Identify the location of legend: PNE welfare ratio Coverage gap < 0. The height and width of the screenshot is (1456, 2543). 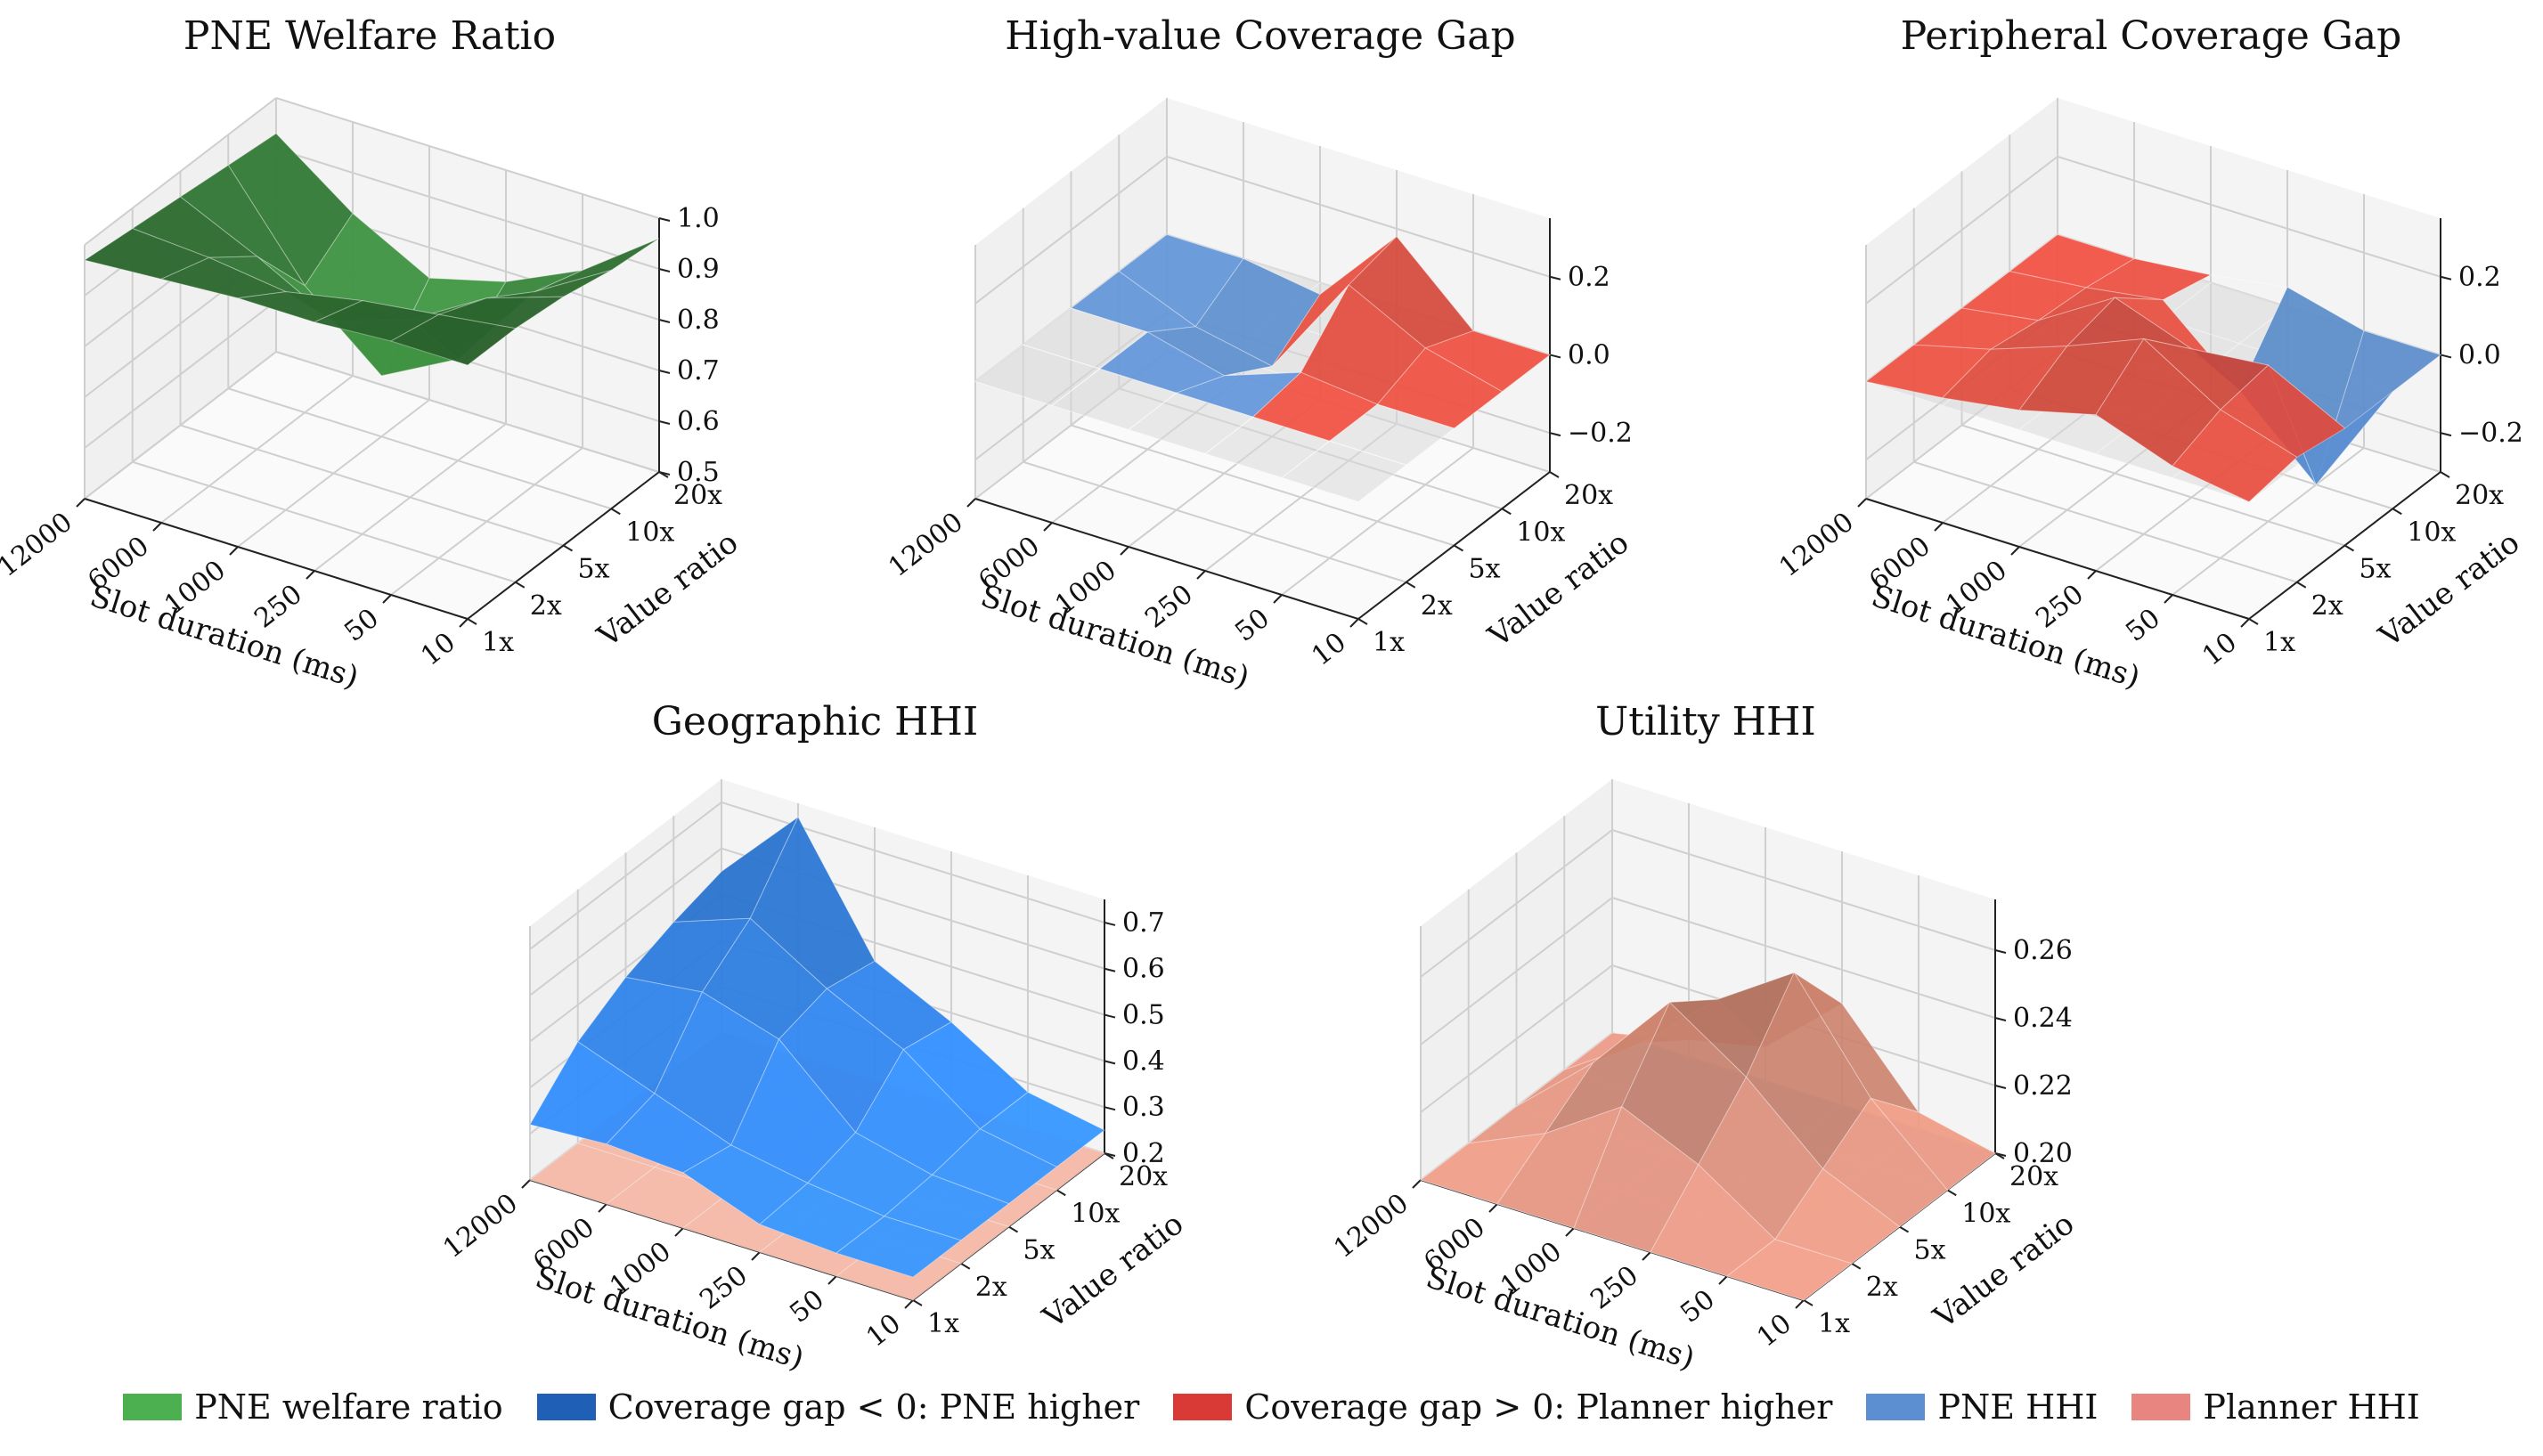
(1271, 1407).